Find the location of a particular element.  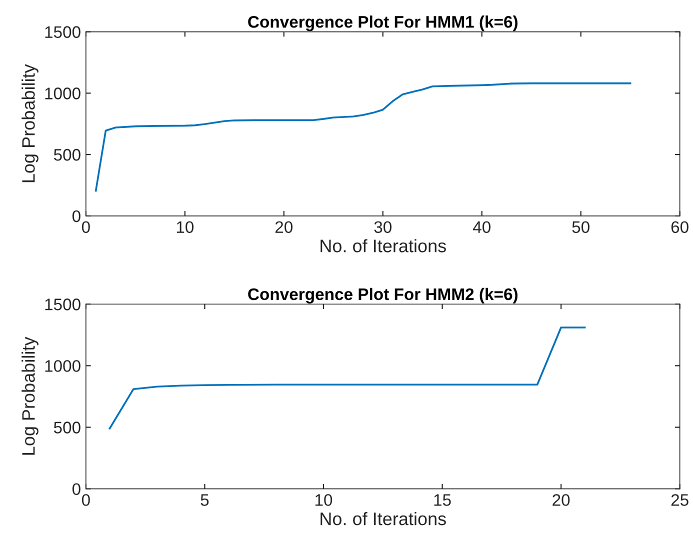

x-tick-label: 50 is located at coordinates (581, 227).